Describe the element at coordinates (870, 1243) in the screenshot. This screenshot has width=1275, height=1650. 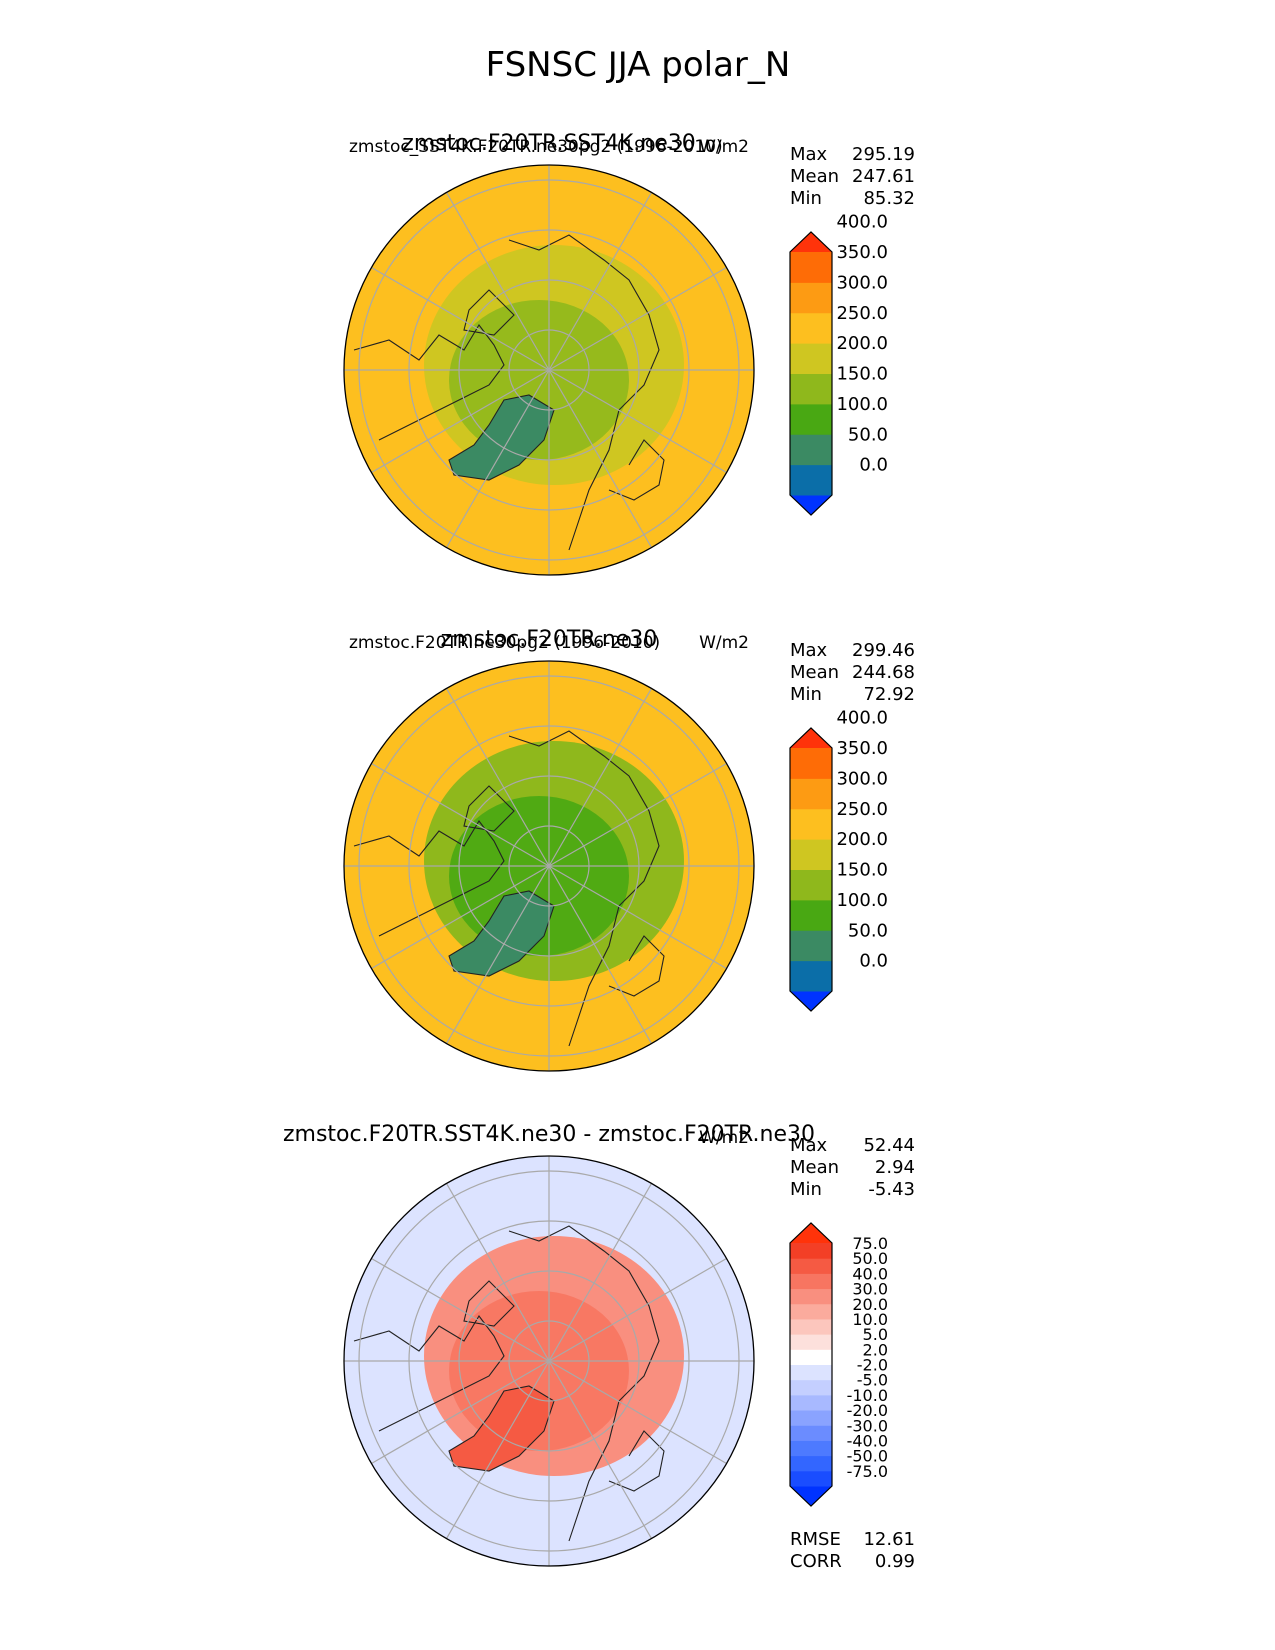
I see `colorbar-tick-label: 75.0` at that location.